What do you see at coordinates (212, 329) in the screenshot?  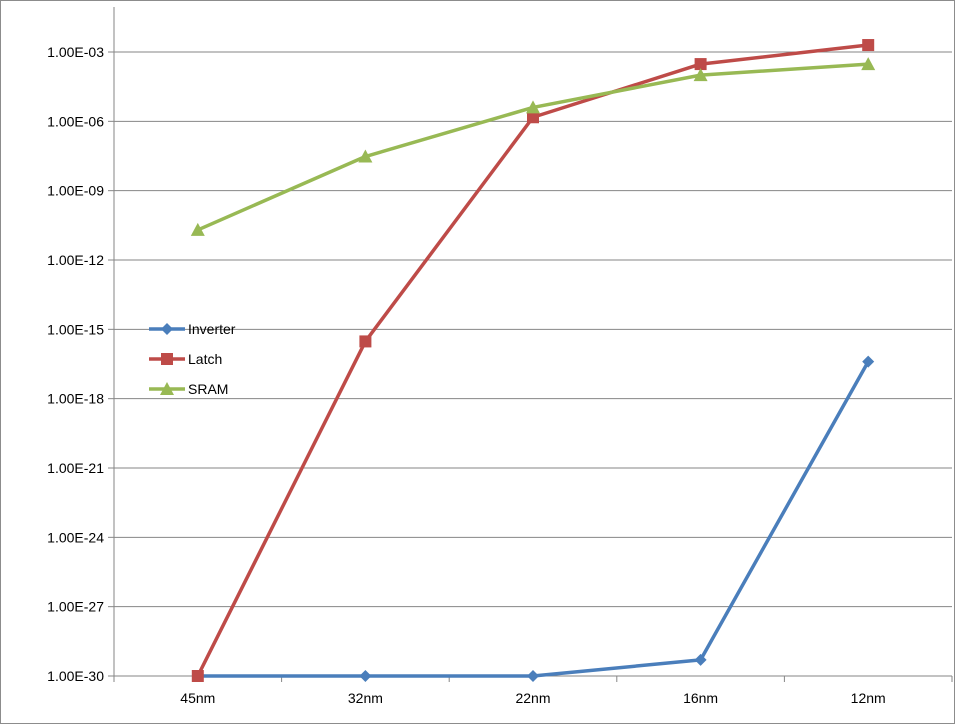 I see `legend-label-inverter: Inverter` at bounding box center [212, 329].